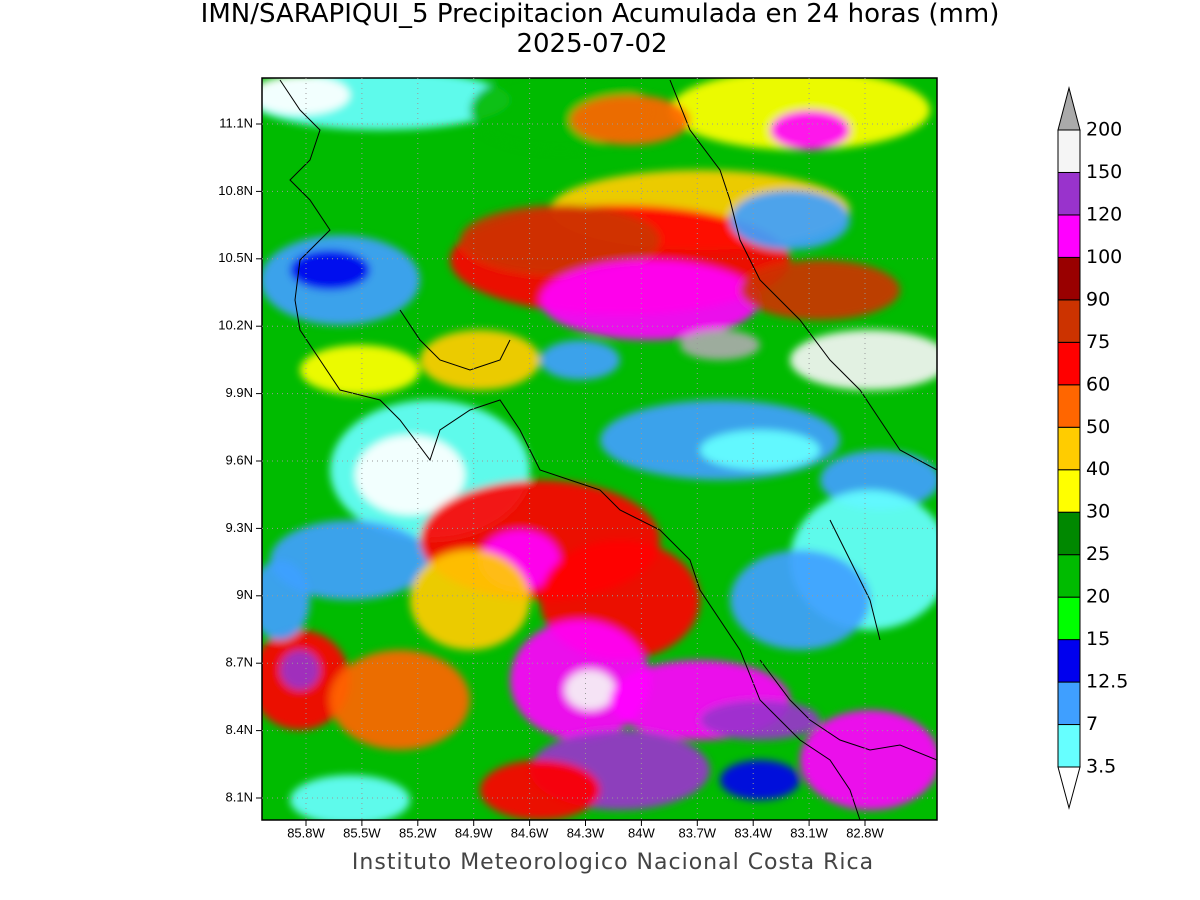 Image resolution: width=1200 pixels, height=900 pixels. Describe the element at coordinates (1098, 554) in the screenshot. I see `colorbar-label: 25` at that location.